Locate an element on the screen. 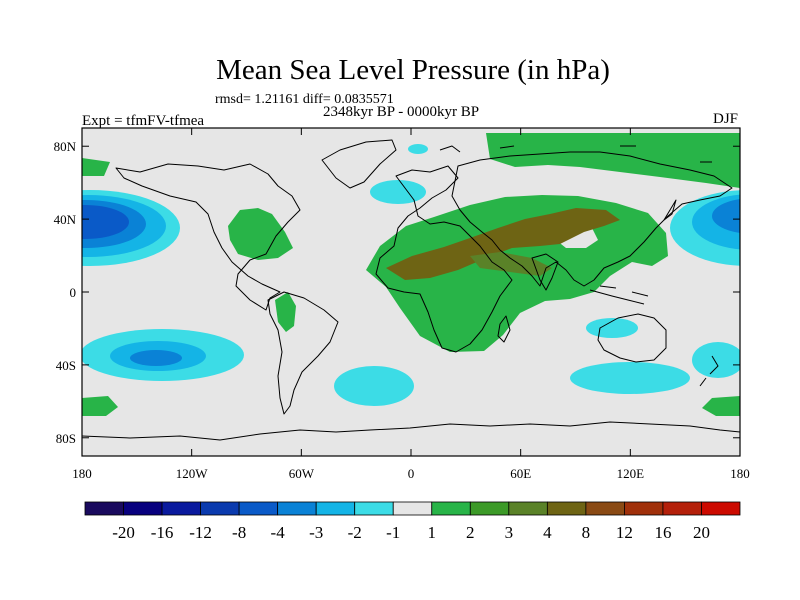  east-pacific-low-core is located at coordinates (726, 216).